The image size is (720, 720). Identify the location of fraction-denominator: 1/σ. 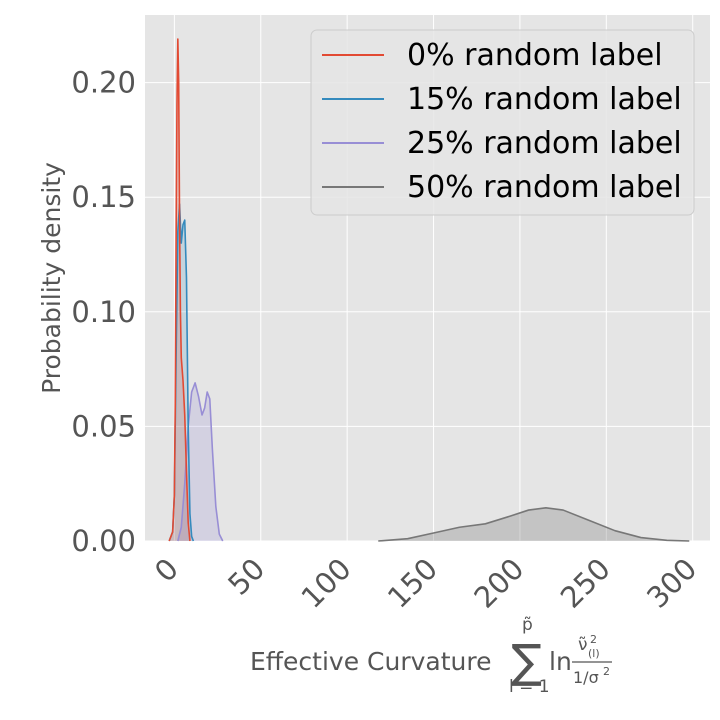
(586, 677).